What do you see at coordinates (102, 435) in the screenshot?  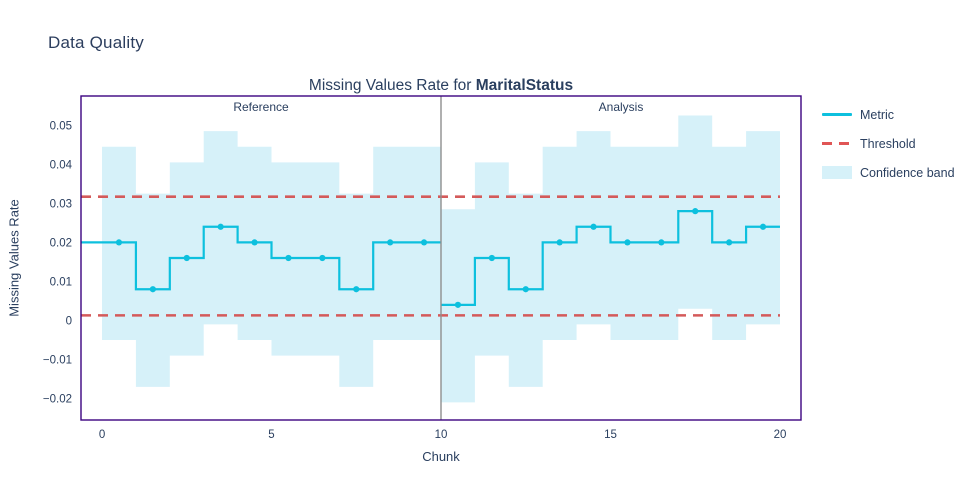 I see `x-tick-label: 0` at bounding box center [102, 435].